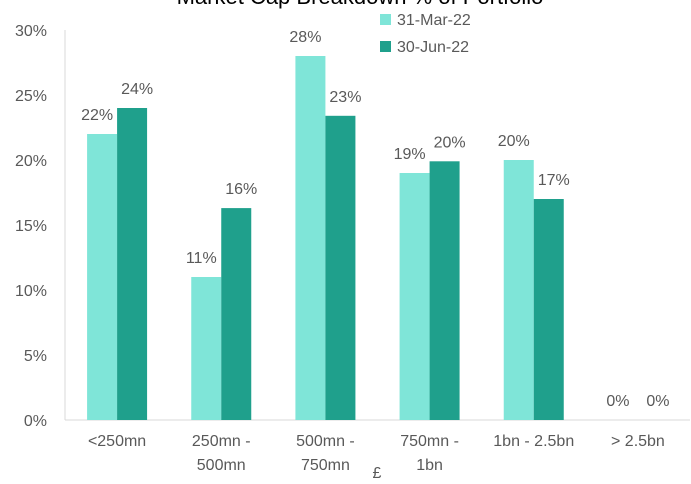 The height and width of the screenshot is (484, 691). Describe the element at coordinates (425, 34) in the screenshot. I see `legend: 31-Mar-22 30-Jun-22` at that location.